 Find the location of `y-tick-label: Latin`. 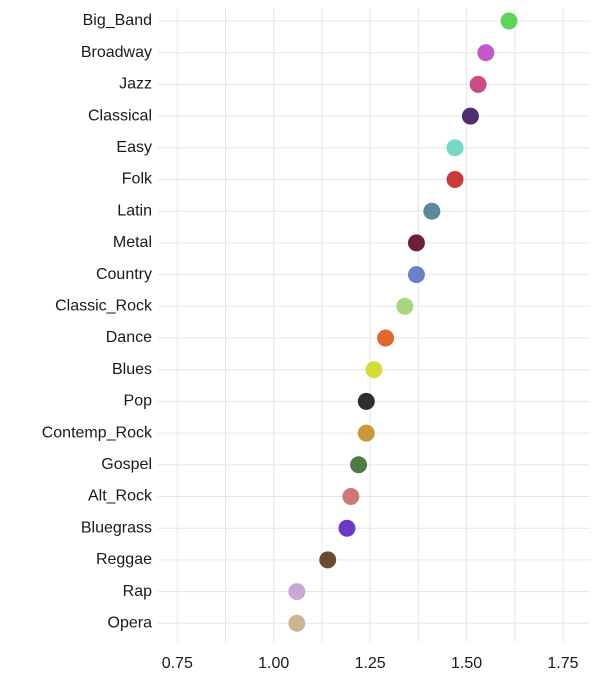

y-tick-label: Latin is located at coordinates (134, 210).